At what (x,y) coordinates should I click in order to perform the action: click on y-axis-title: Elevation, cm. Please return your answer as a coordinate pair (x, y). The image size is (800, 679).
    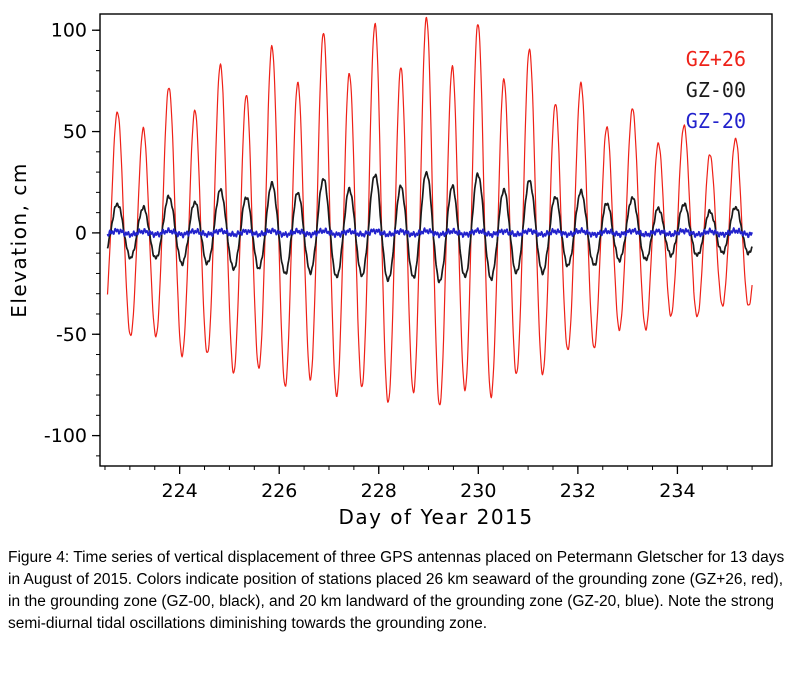
    Looking at the image, I should click on (19, 240).